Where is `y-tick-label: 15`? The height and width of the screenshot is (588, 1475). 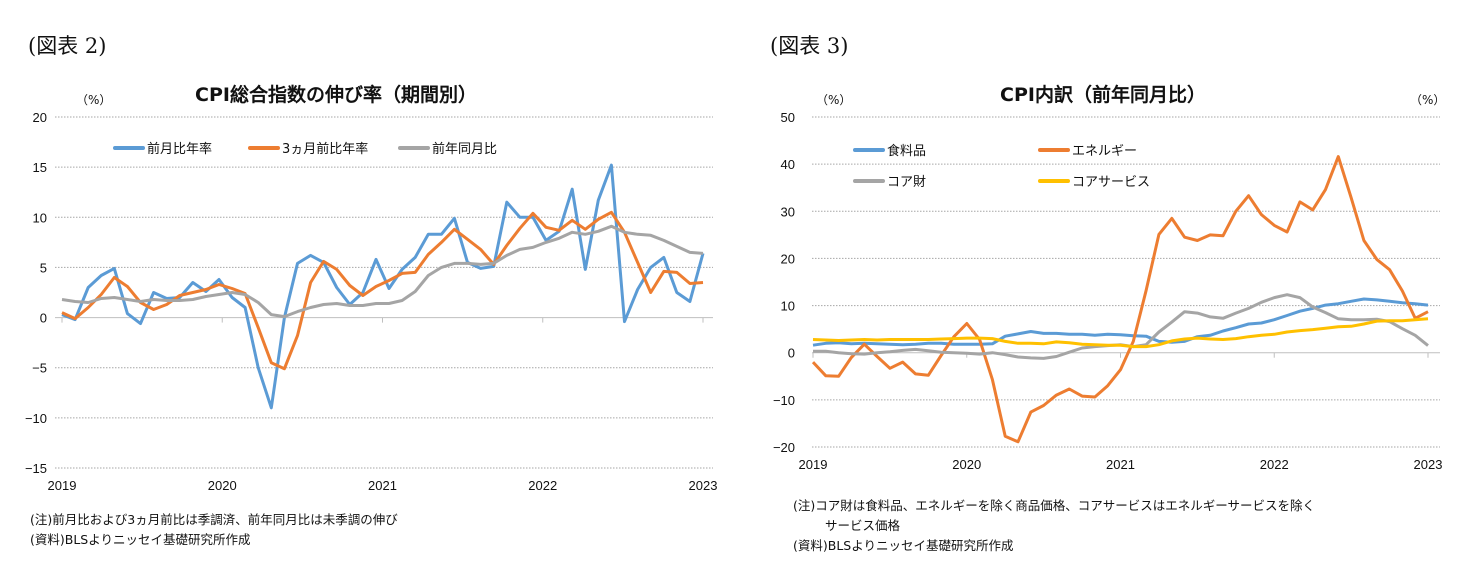
y-tick-label: 15 is located at coordinates (40, 167).